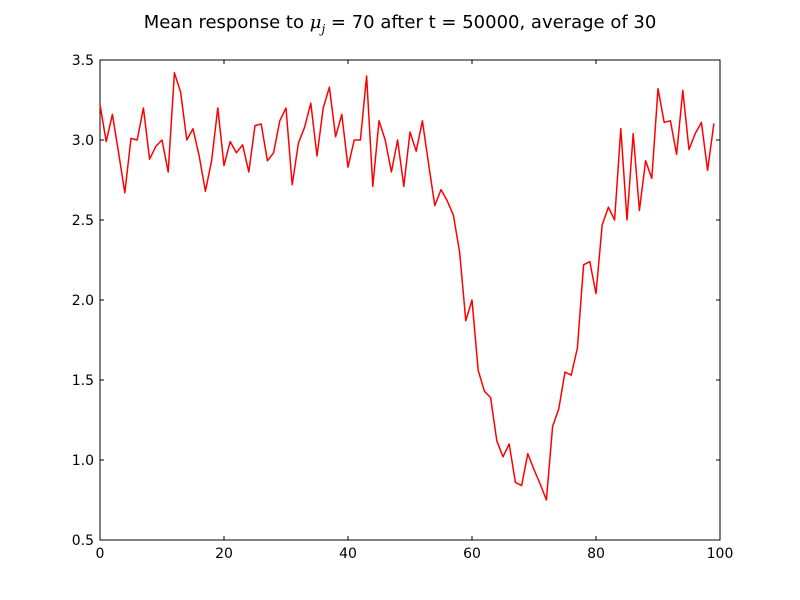 The image size is (800, 600). Describe the element at coordinates (83, 61) in the screenshot. I see `y-tick-label: 3.5` at that location.